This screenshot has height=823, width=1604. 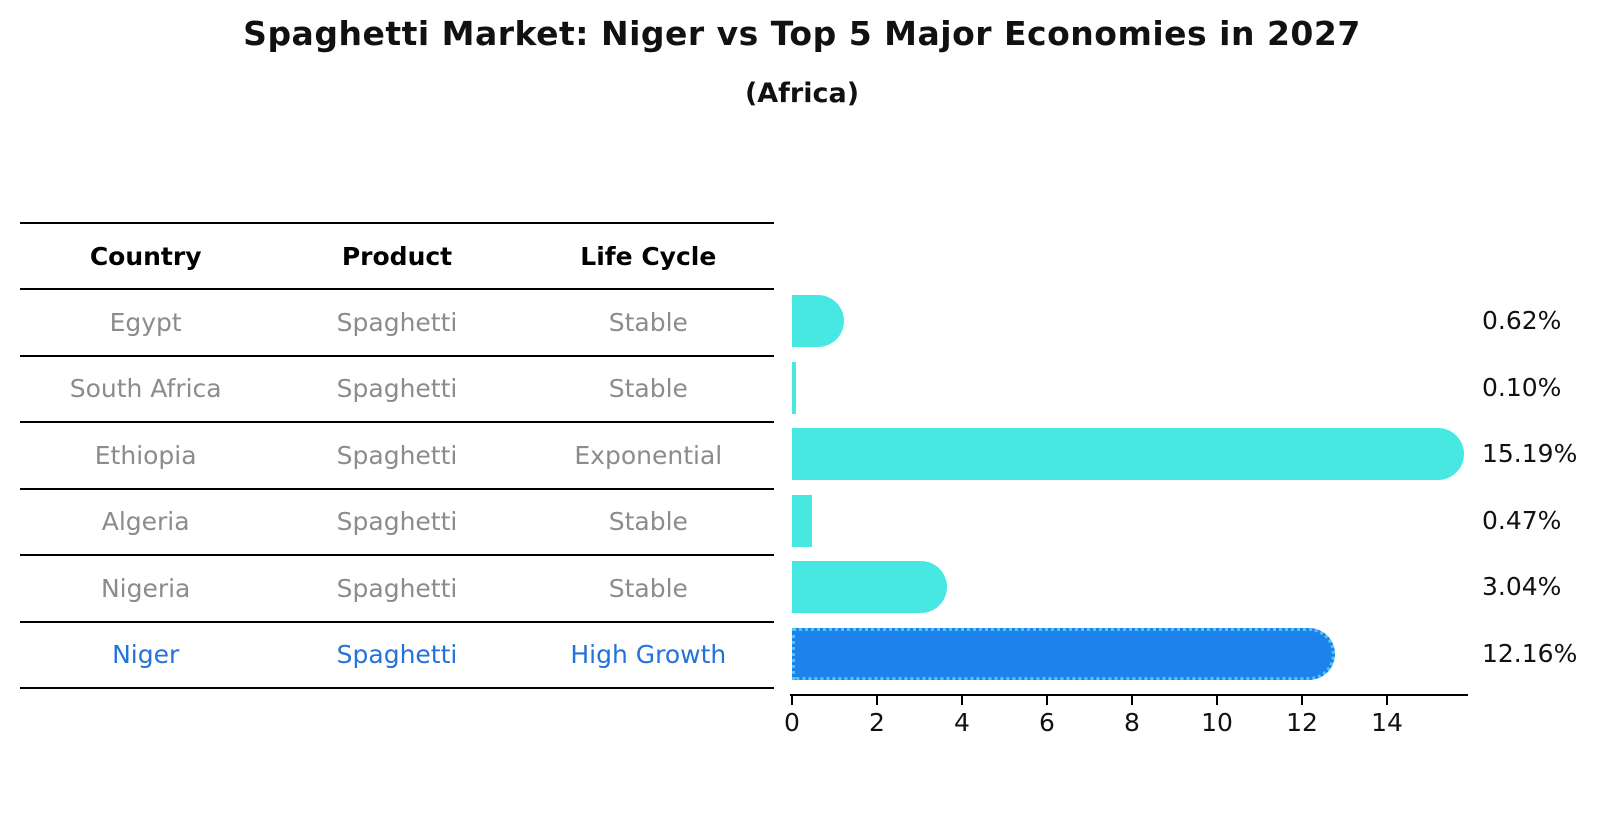 What do you see at coordinates (1217, 722) in the screenshot?
I see `x-axis-tick-label: 10` at bounding box center [1217, 722].